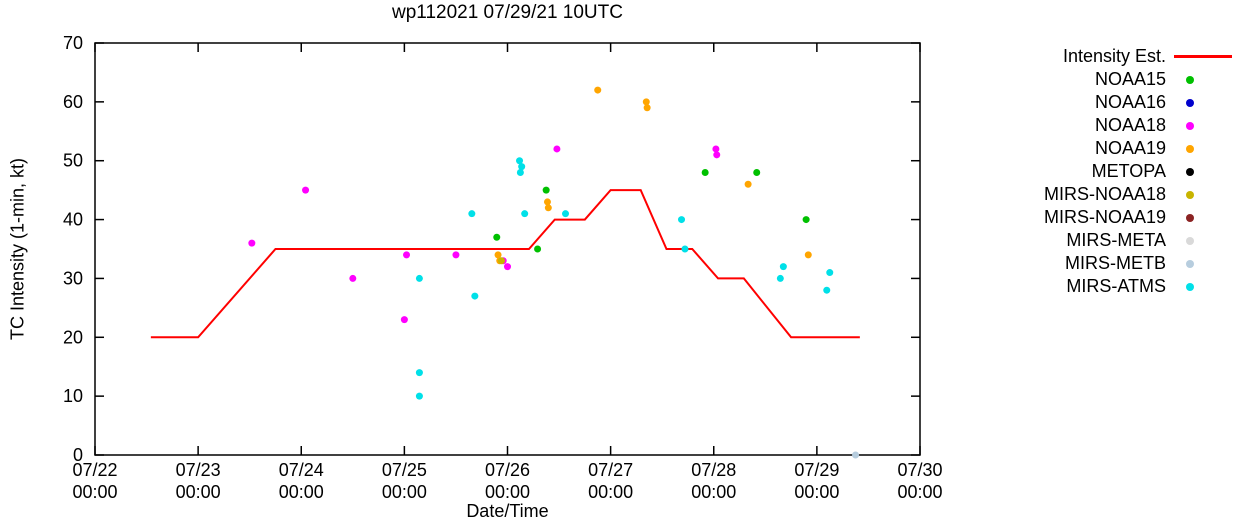  Describe the element at coordinates (610, 470) in the screenshot. I see `x-tick-label-date: 07/27` at that location.